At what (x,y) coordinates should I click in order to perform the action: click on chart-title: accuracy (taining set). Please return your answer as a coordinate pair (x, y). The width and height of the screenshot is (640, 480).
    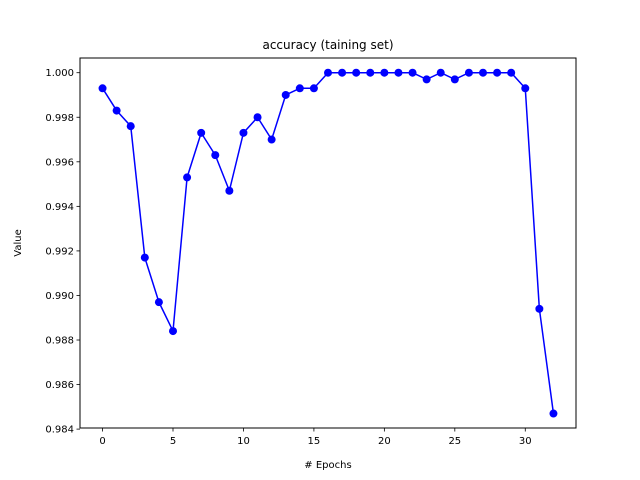
    Looking at the image, I should click on (327, 45).